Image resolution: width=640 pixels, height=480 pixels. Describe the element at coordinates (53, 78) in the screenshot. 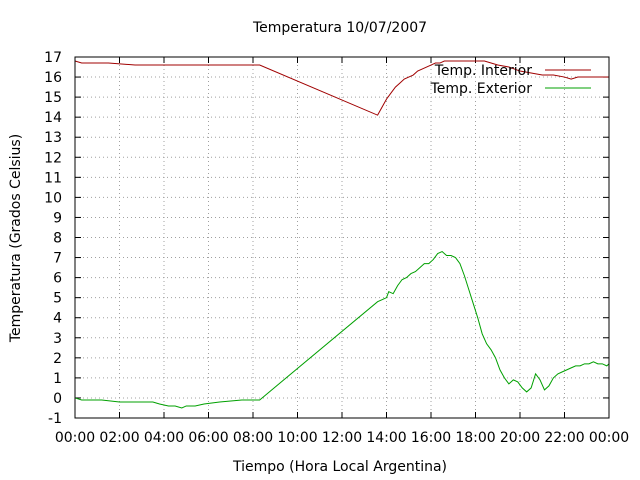

I see `y-tick-label: 16` at that location.